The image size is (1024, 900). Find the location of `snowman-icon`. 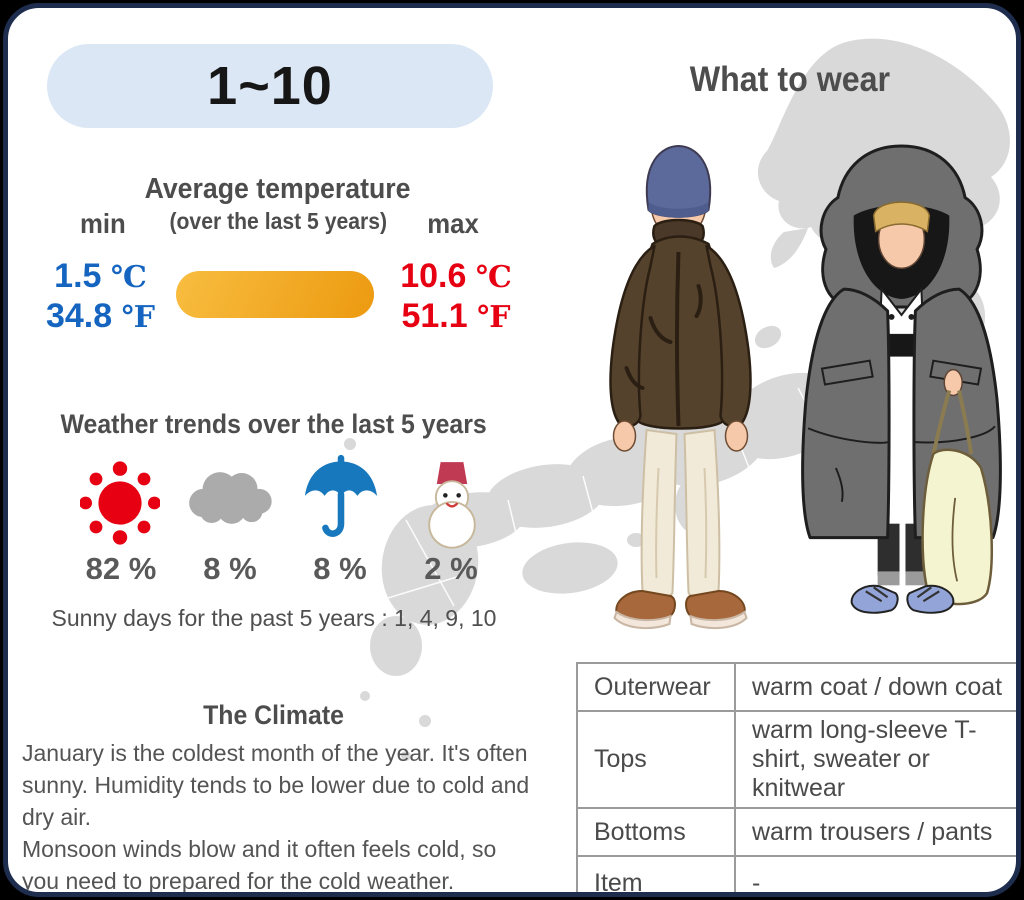

snowman-icon is located at coordinates (452, 505).